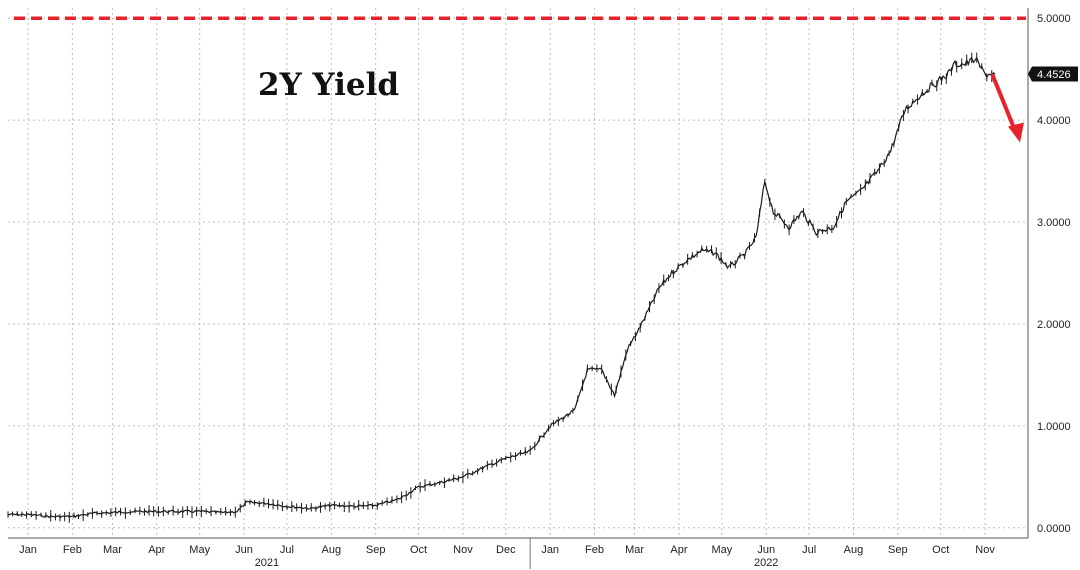  Describe the element at coordinates (1054, 427) in the screenshot. I see `y-tick-label: 1.0000` at that location.